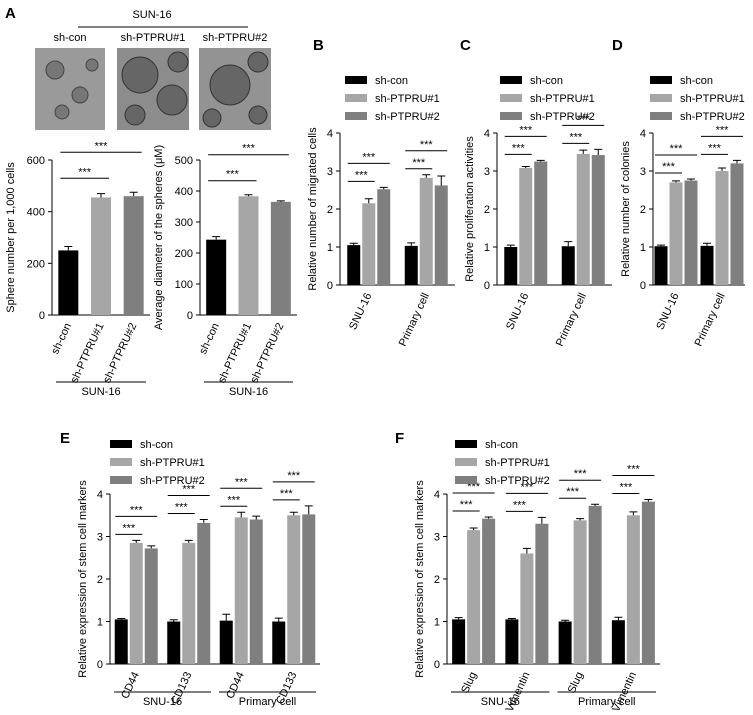 The image size is (753, 715). Describe the element at coordinates (318, 45) in the screenshot. I see `panel-letter: B` at that location.